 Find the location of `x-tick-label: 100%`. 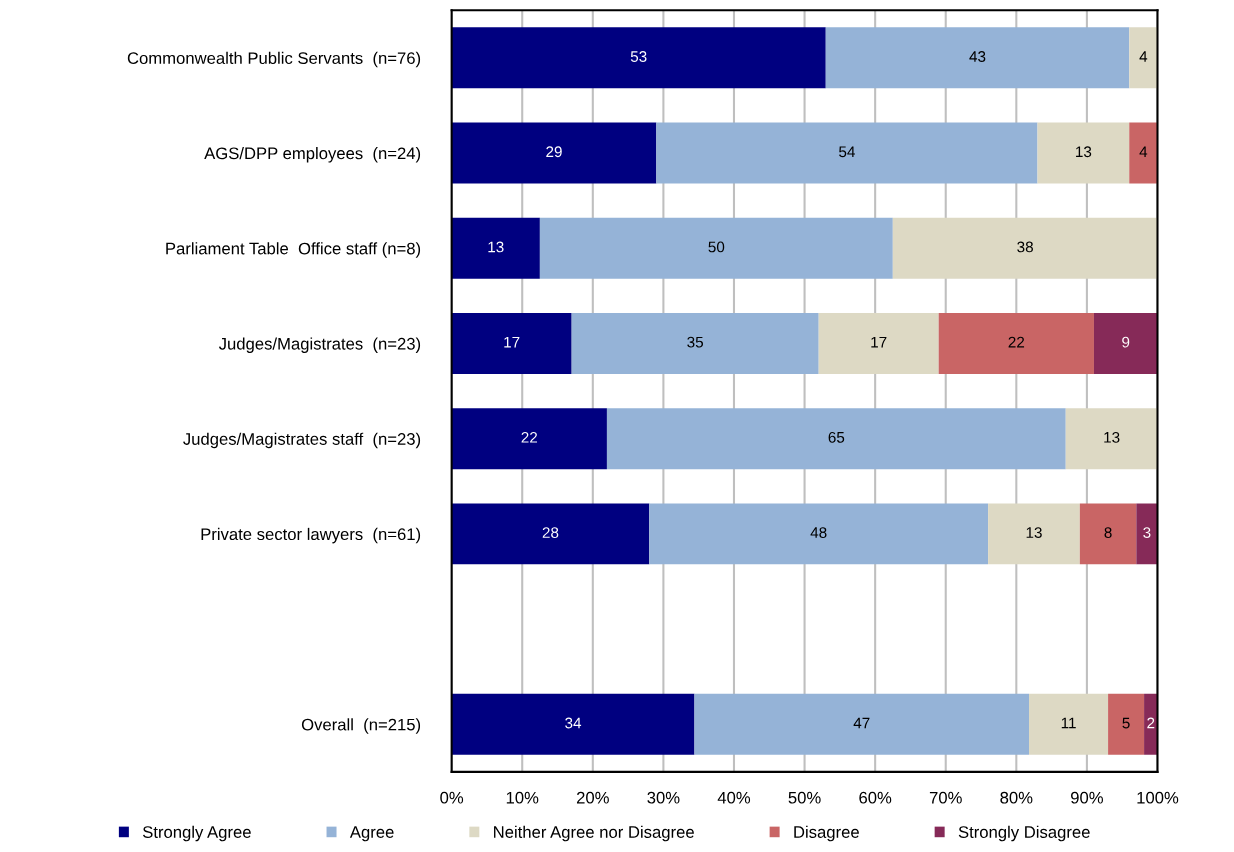

x-tick-label: 100% is located at coordinates (1158, 797).